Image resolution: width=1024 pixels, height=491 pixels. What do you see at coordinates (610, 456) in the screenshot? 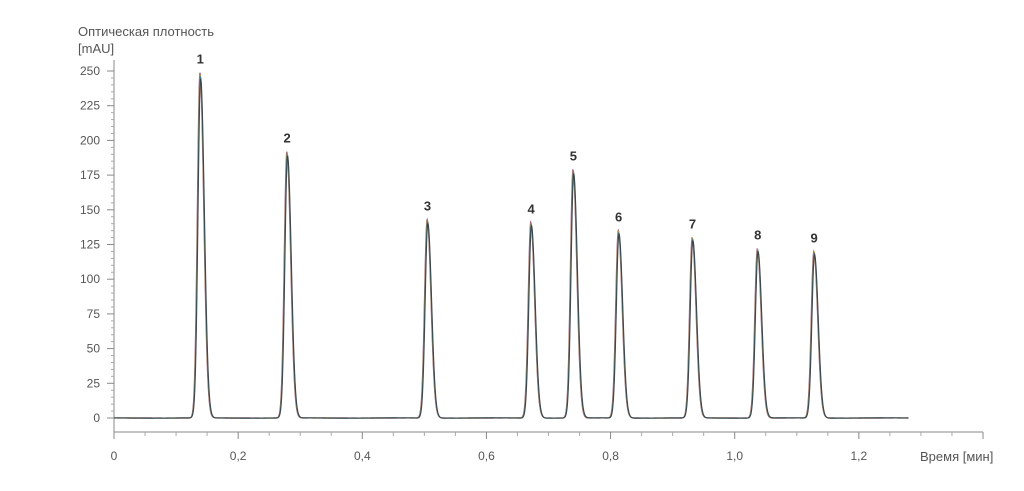
I see `x-tick-label: 0,8` at bounding box center [610, 456].